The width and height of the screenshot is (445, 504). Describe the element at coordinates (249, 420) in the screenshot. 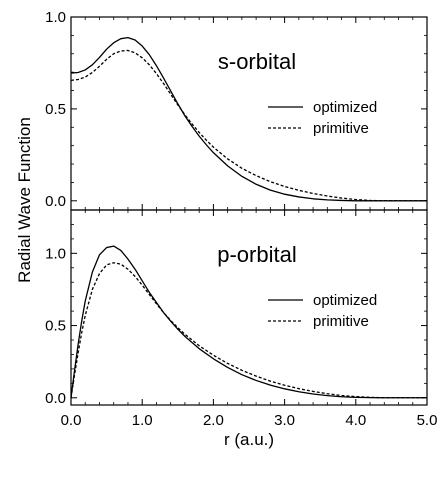

I see `x-axis: 0.0 1.0 2.0 3.0 4.0 5.0` at that location.